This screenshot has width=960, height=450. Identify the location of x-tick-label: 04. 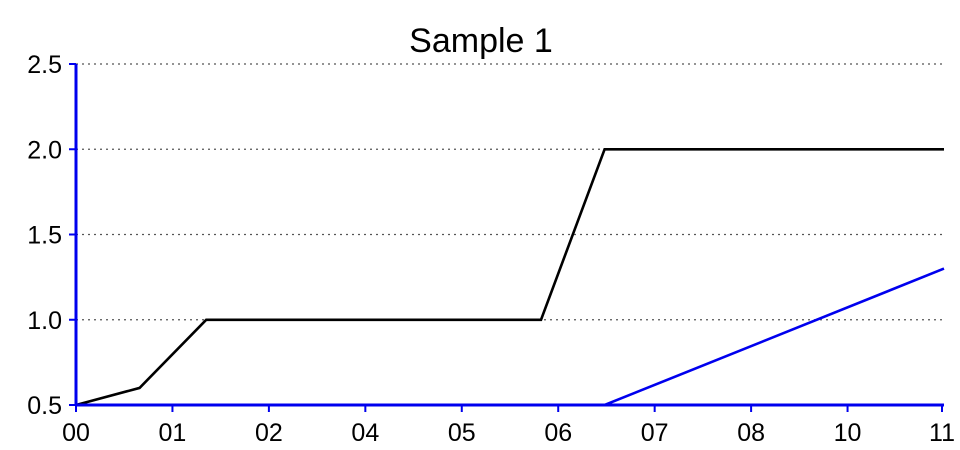
(365, 433).